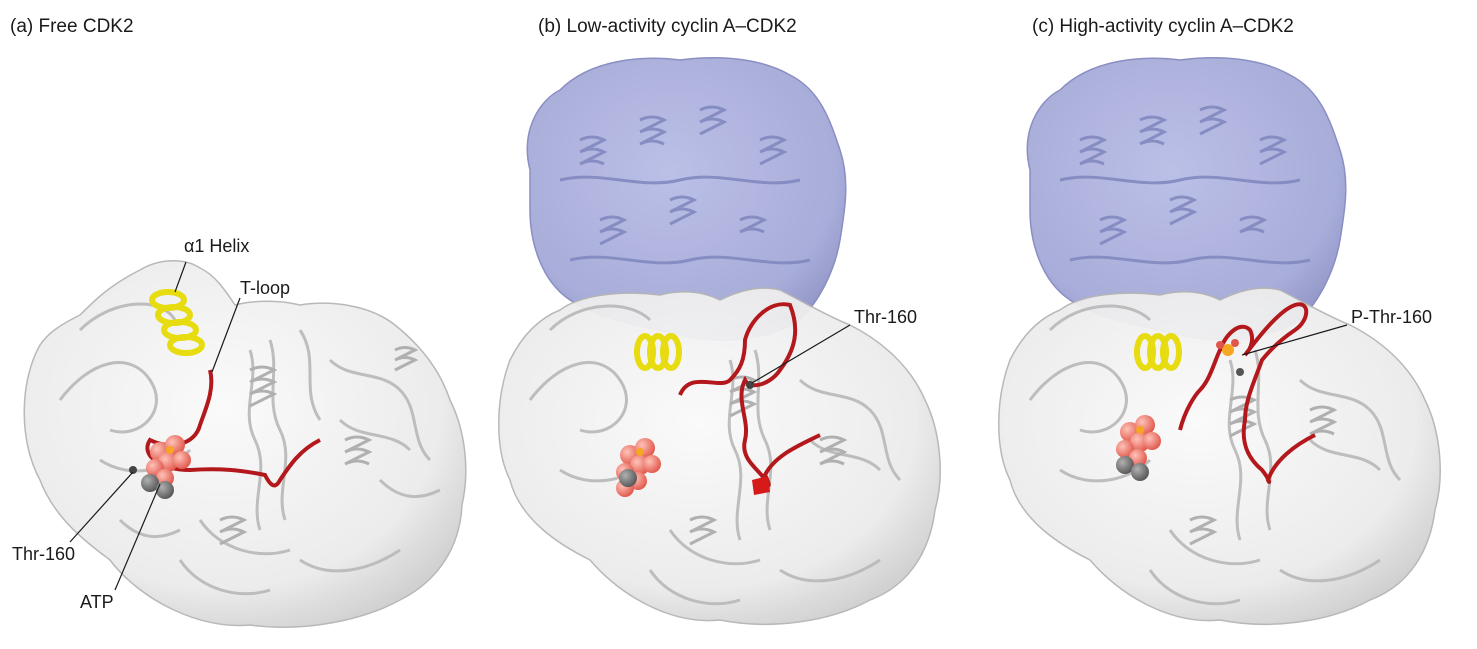 The image size is (1477, 649). What do you see at coordinates (265, 288) in the screenshot?
I see `t-loop-label: T-loop` at bounding box center [265, 288].